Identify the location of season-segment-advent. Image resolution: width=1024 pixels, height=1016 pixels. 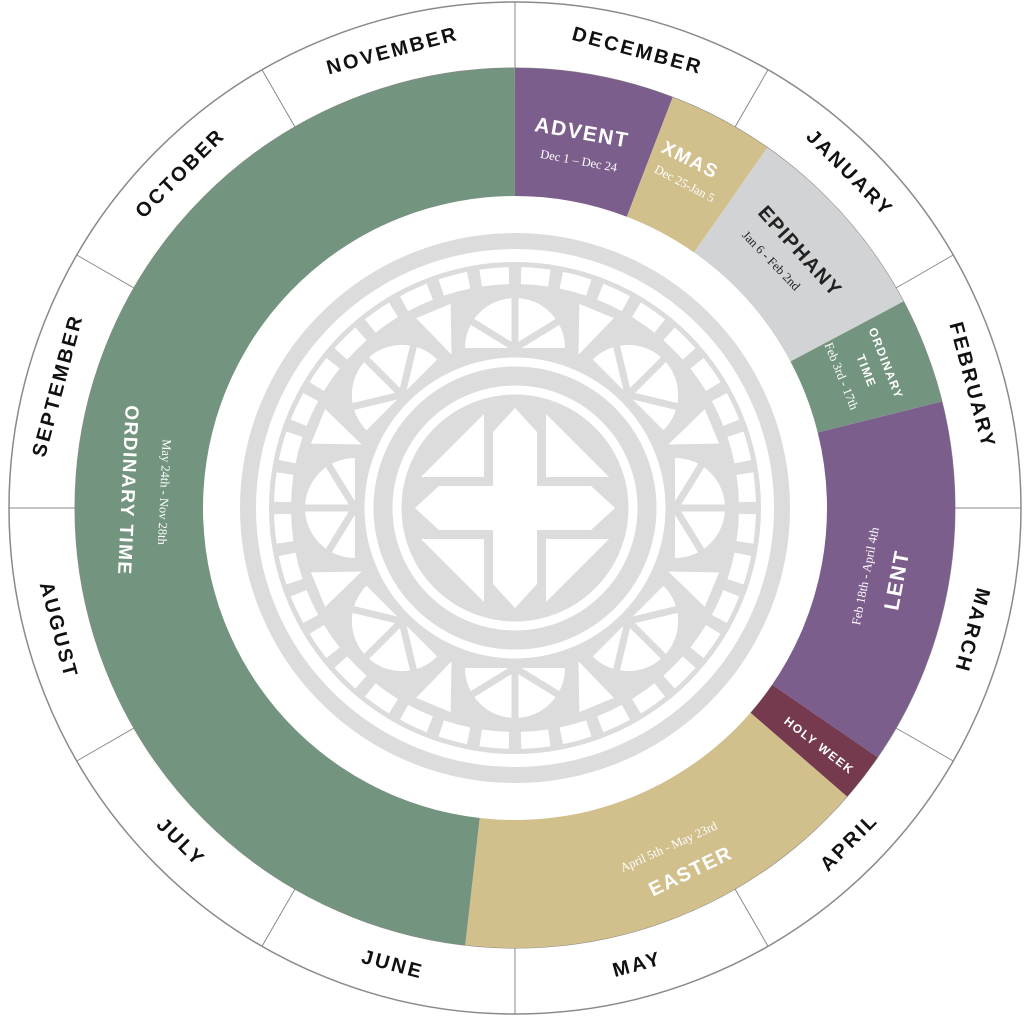
(594, 142).